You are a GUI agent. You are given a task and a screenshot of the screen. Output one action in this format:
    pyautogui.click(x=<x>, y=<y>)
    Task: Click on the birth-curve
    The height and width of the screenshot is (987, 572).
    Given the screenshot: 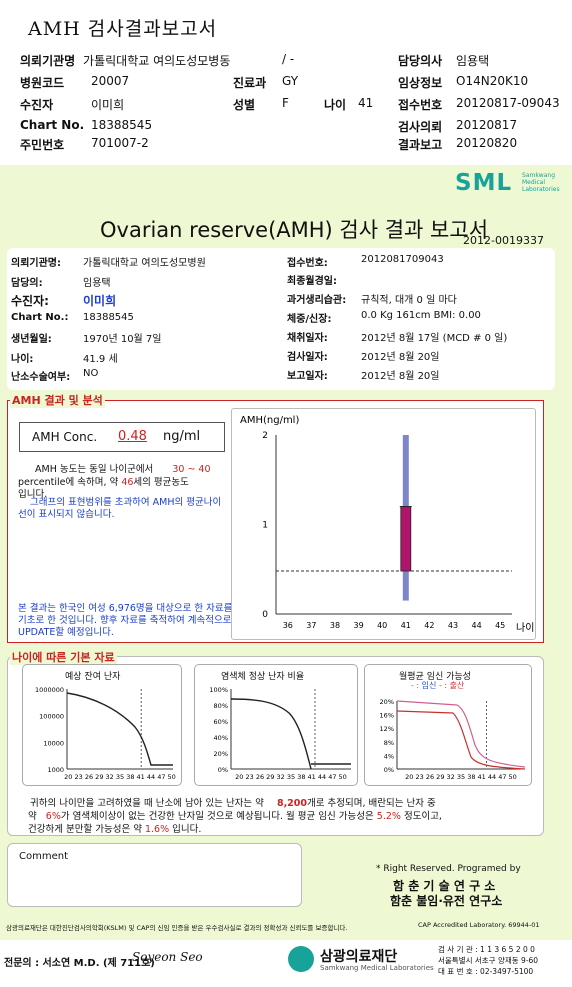 What is the action you would take?
    pyautogui.click(x=461, y=740)
    